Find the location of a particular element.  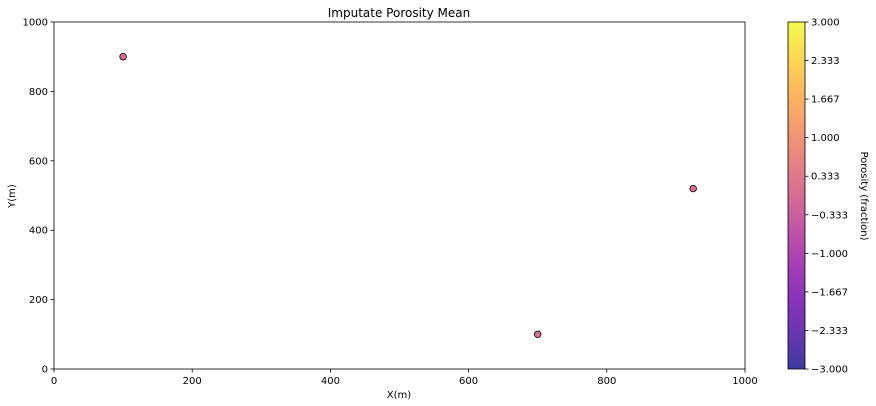

colorbar-label: Porosity (fraction) is located at coordinates (863, 195).